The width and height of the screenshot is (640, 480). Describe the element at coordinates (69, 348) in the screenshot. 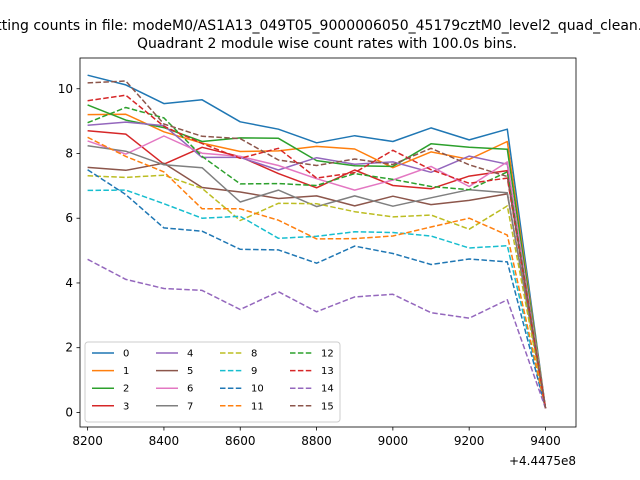

I see `y-tick-label: 2` at that location.